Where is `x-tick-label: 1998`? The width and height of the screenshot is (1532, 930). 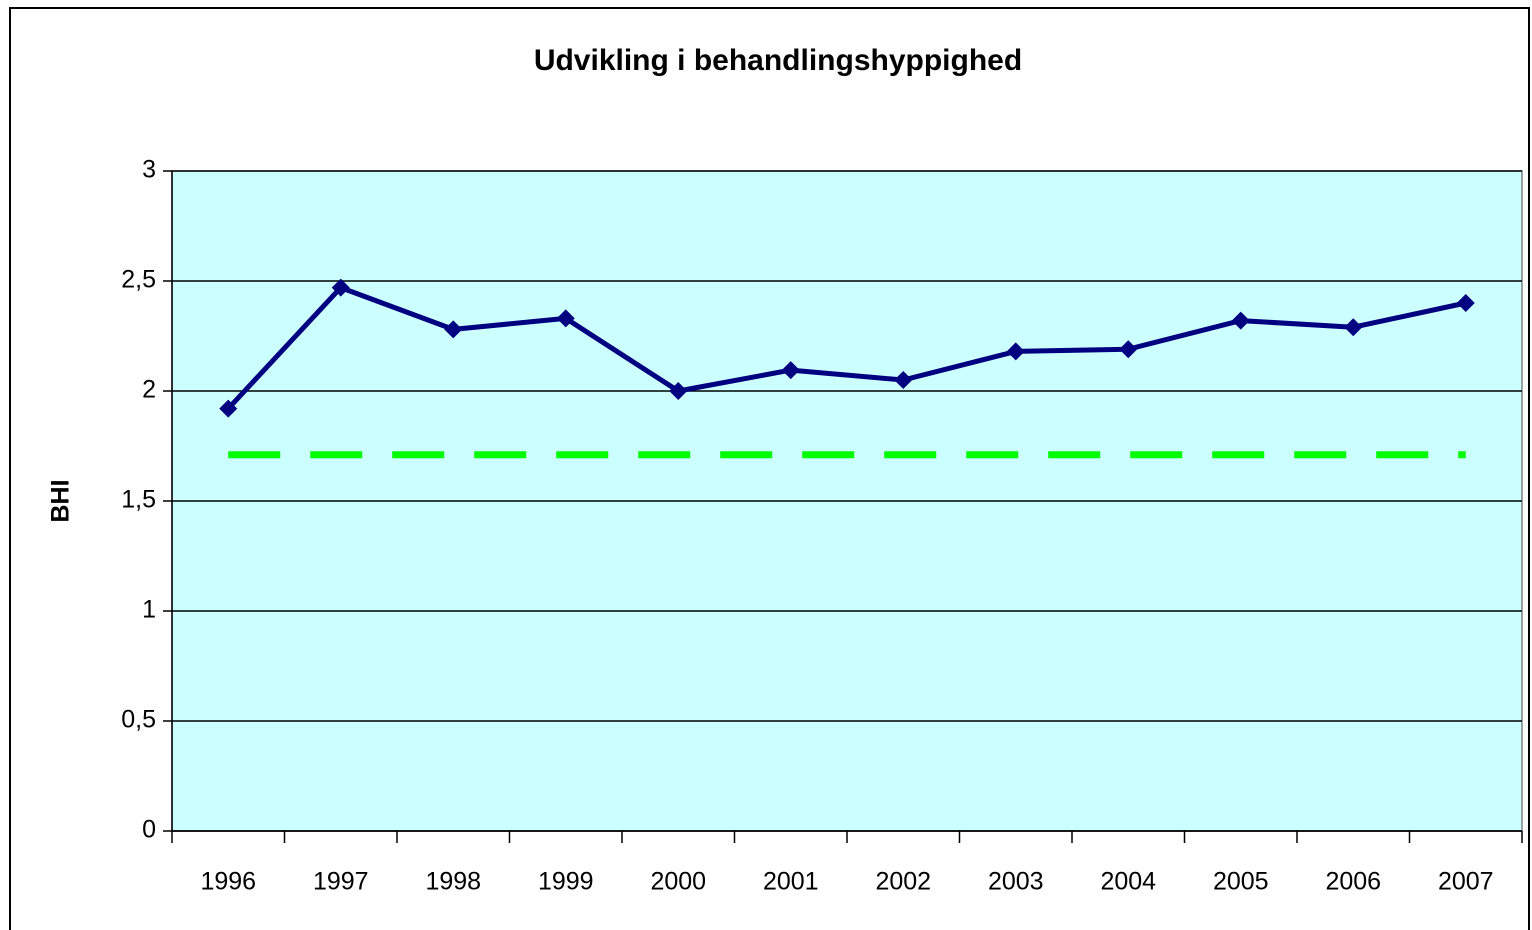 x-tick-label: 1998 is located at coordinates (453, 882).